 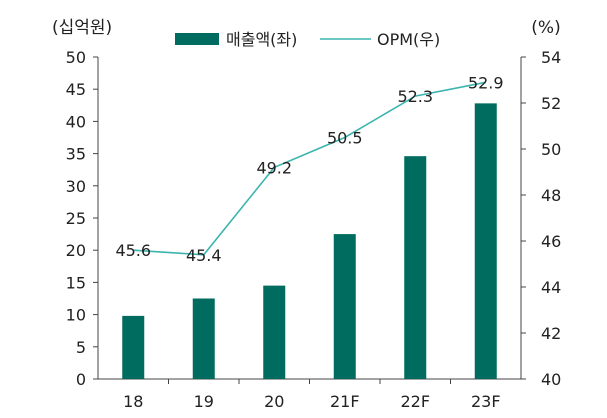 What do you see at coordinates (274, 167) in the screenshot?
I see `opm-data-label: 49.2` at bounding box center [274, 167].